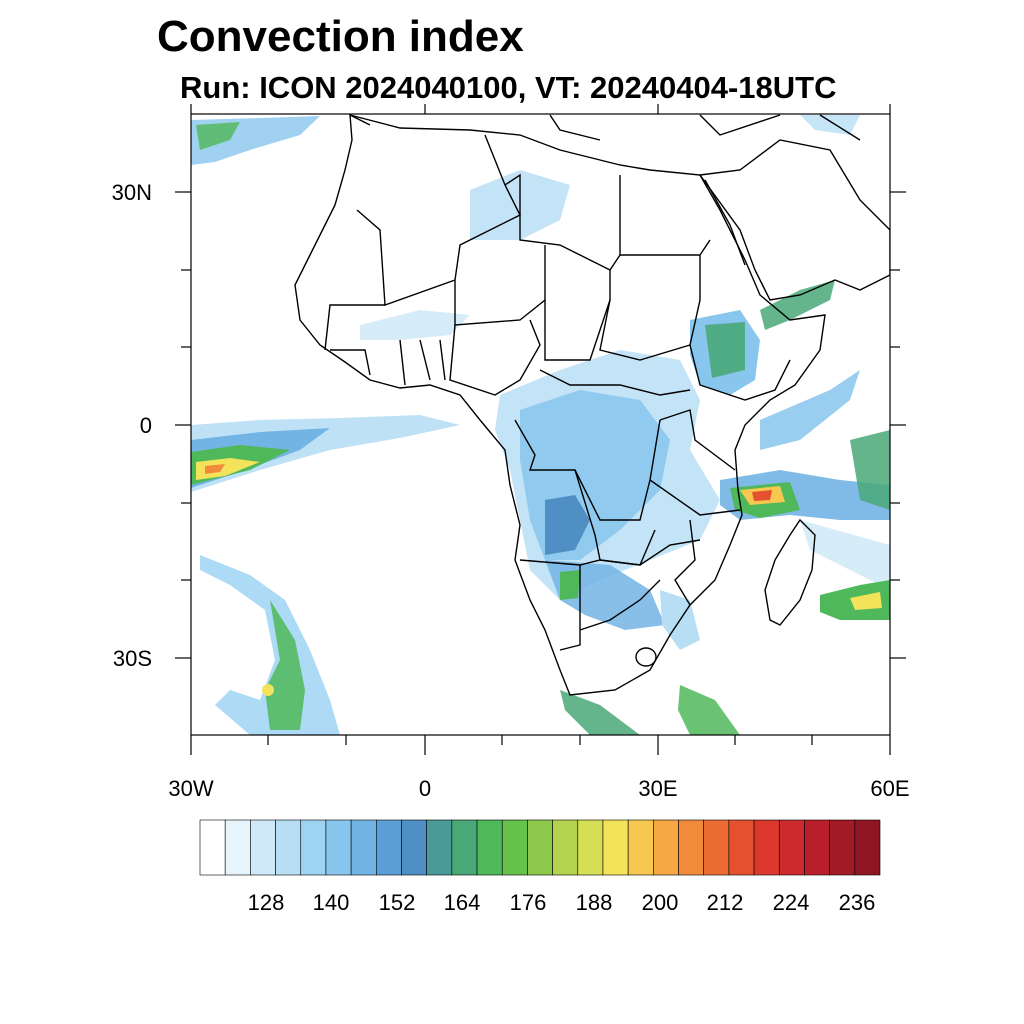 This screenshot has width=1024, height=1024. I want to click on madagascar-outline, so click(790, 572).